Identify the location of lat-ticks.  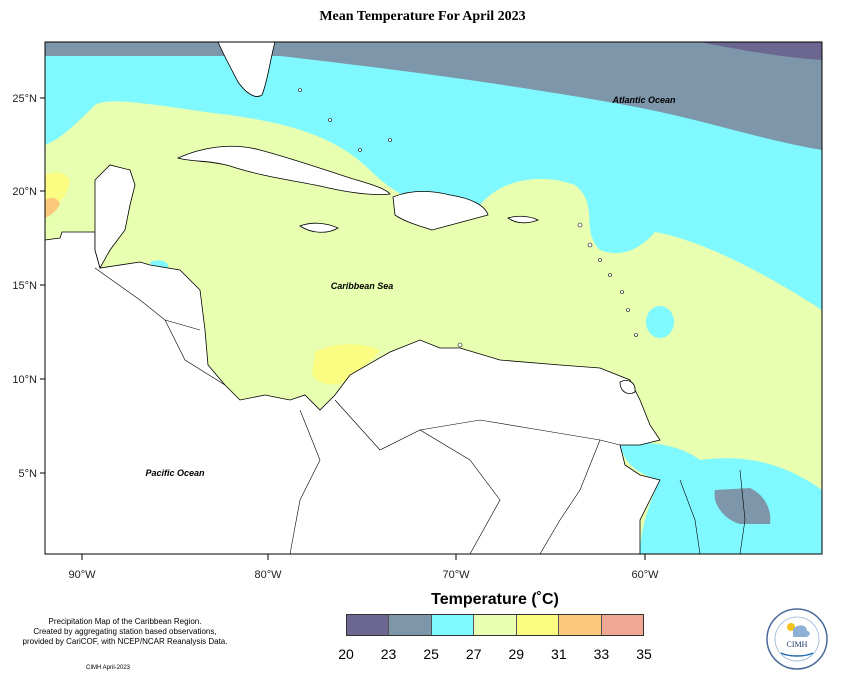
(42, 285).